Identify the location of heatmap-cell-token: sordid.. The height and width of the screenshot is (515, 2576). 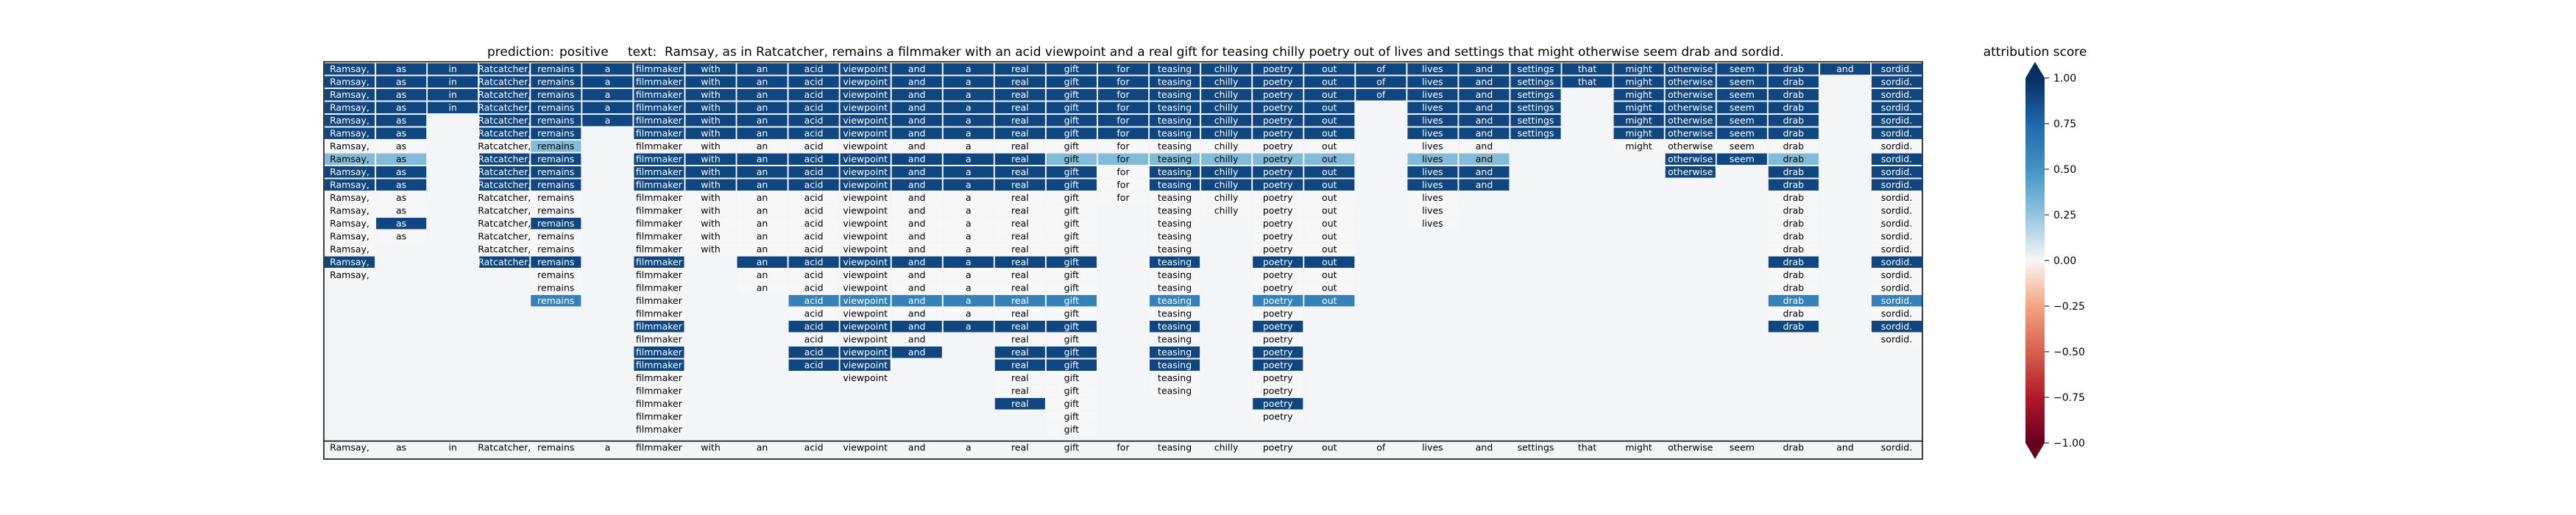
(1896, 224).